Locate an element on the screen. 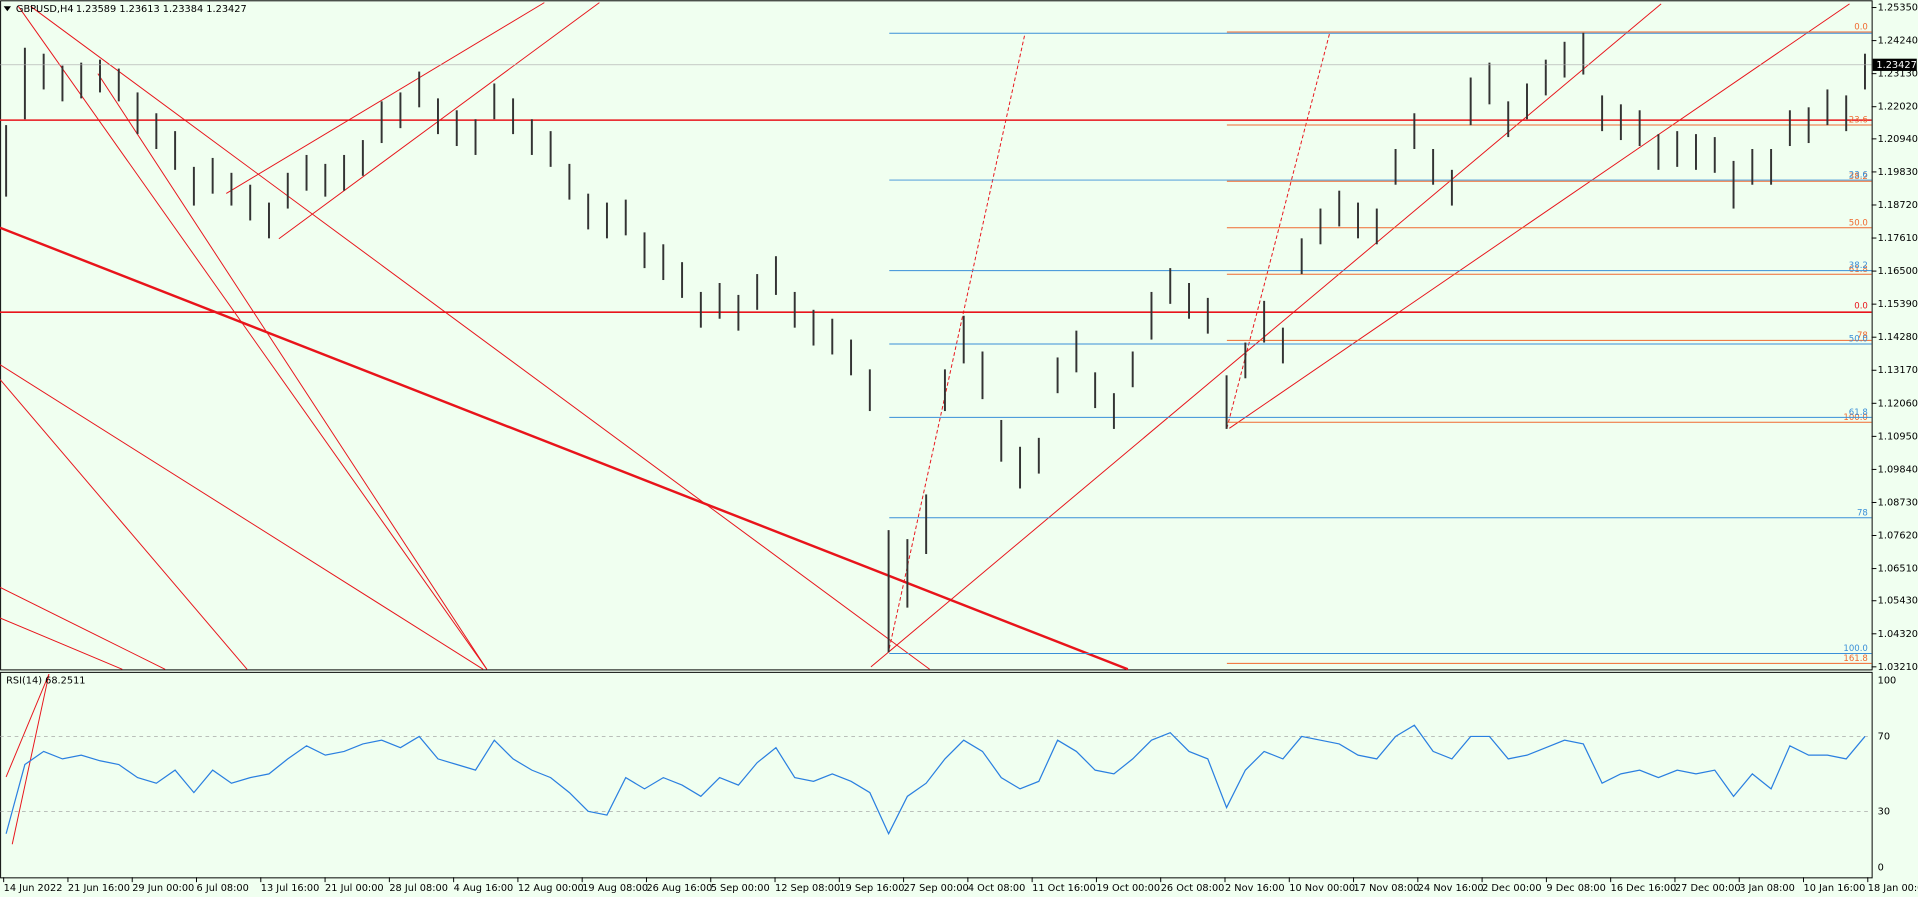 This screenshot has height=897, width=1918. y-tick-label: 1.18720 is located at coordinates (1898, 205).